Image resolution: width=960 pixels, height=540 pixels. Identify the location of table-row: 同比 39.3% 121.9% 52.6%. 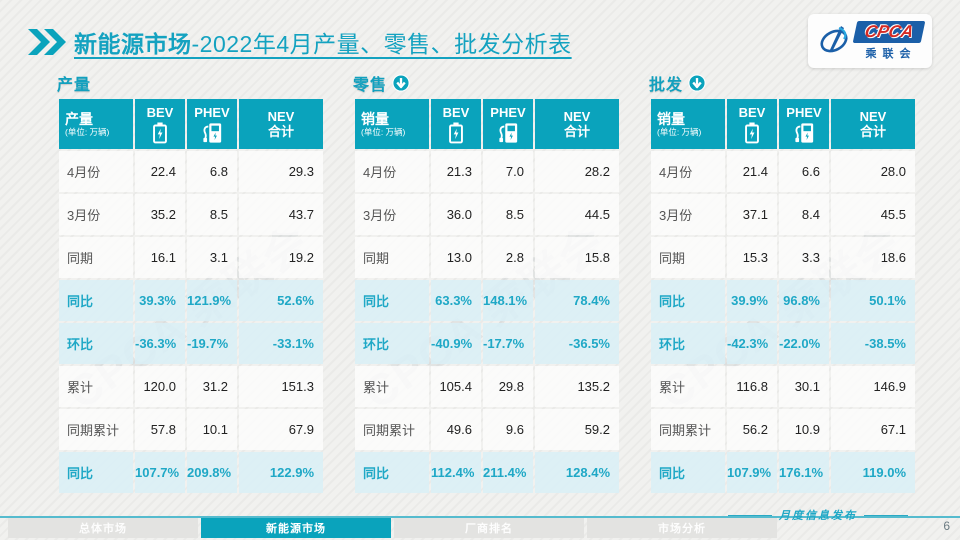
(191, 300).